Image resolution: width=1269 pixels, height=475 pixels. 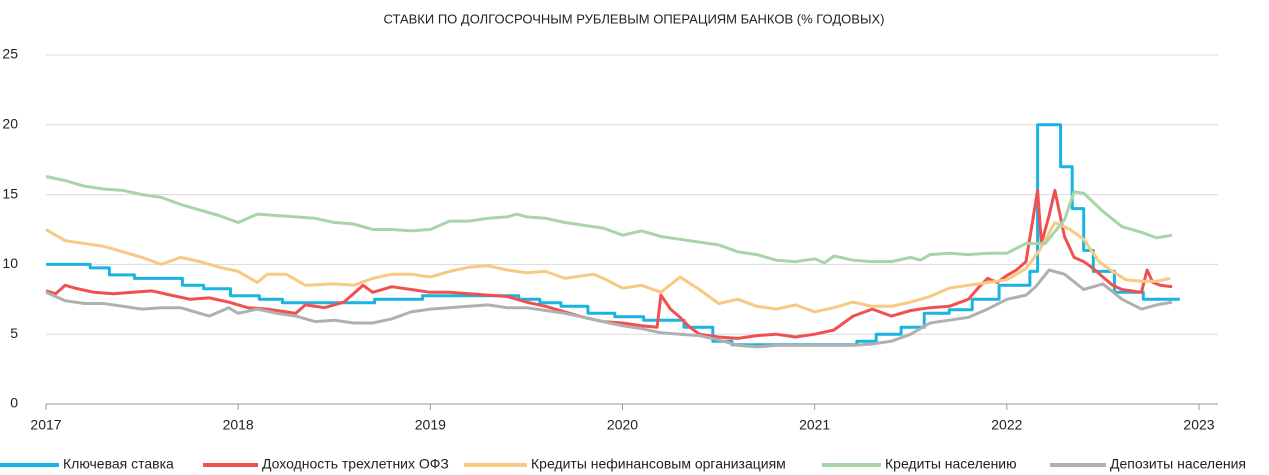 I want to click on legend-label: Депозиты населения, so click(x=1178, y=464).